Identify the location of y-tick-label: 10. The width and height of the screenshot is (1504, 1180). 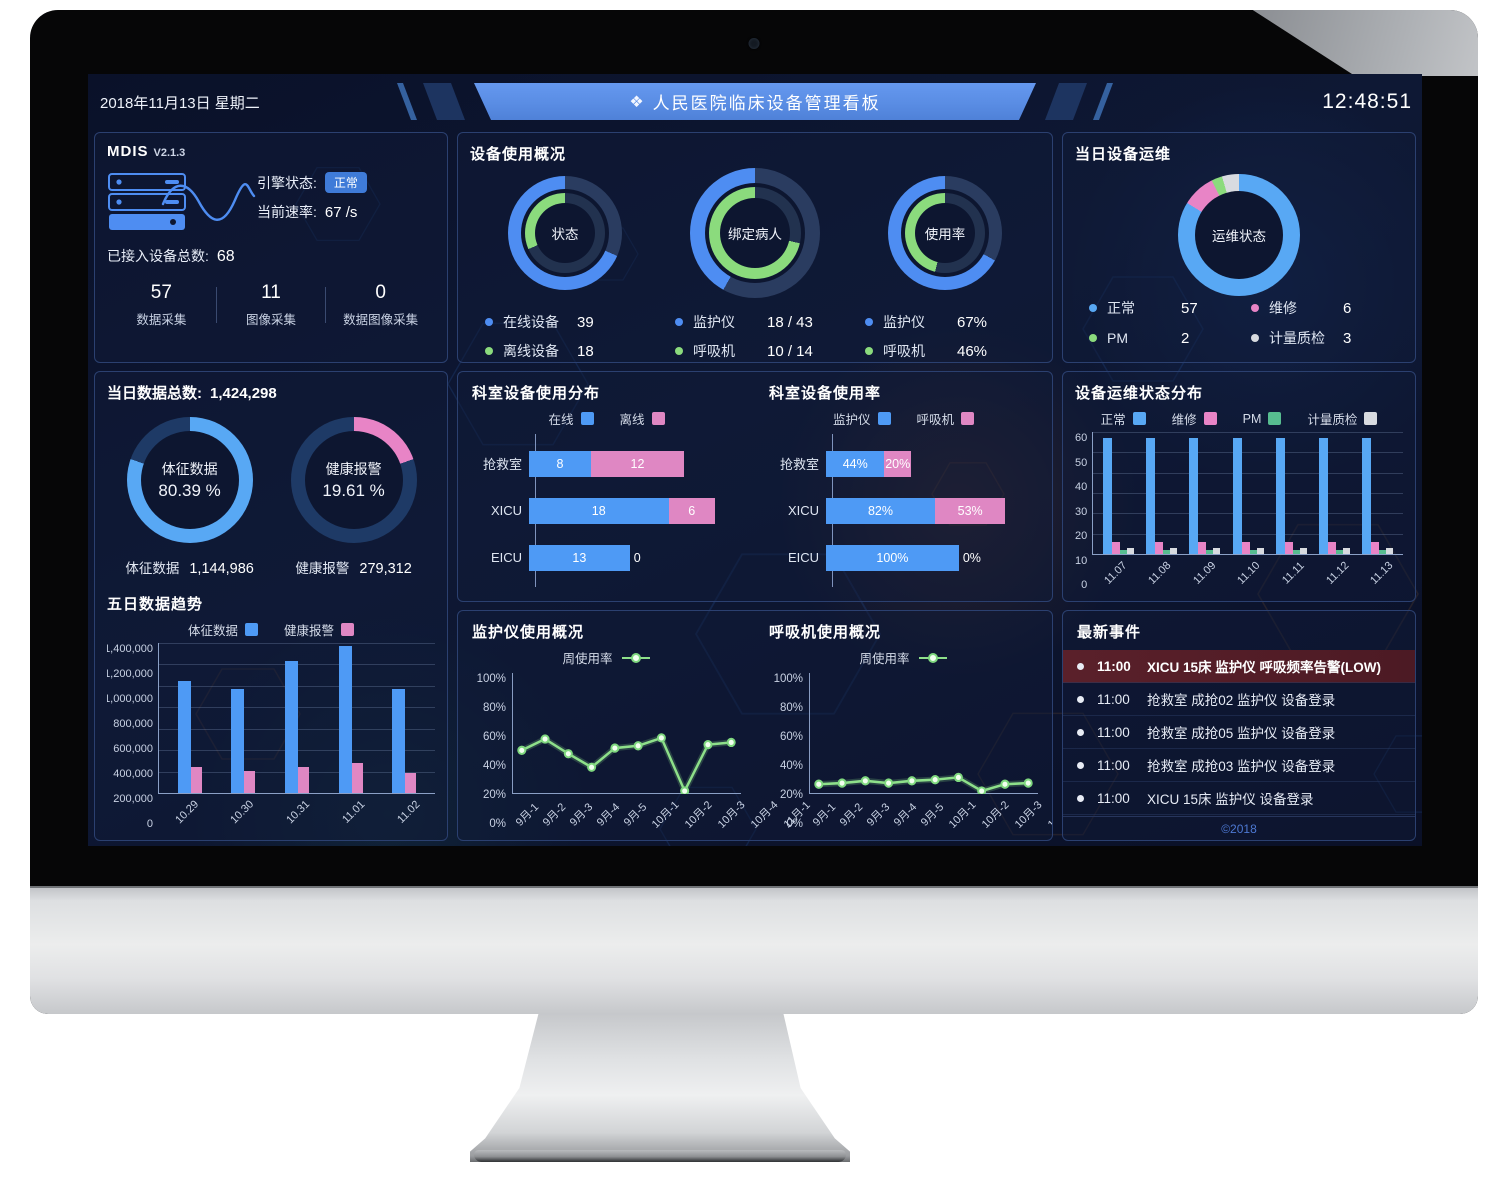
(1081, 560).